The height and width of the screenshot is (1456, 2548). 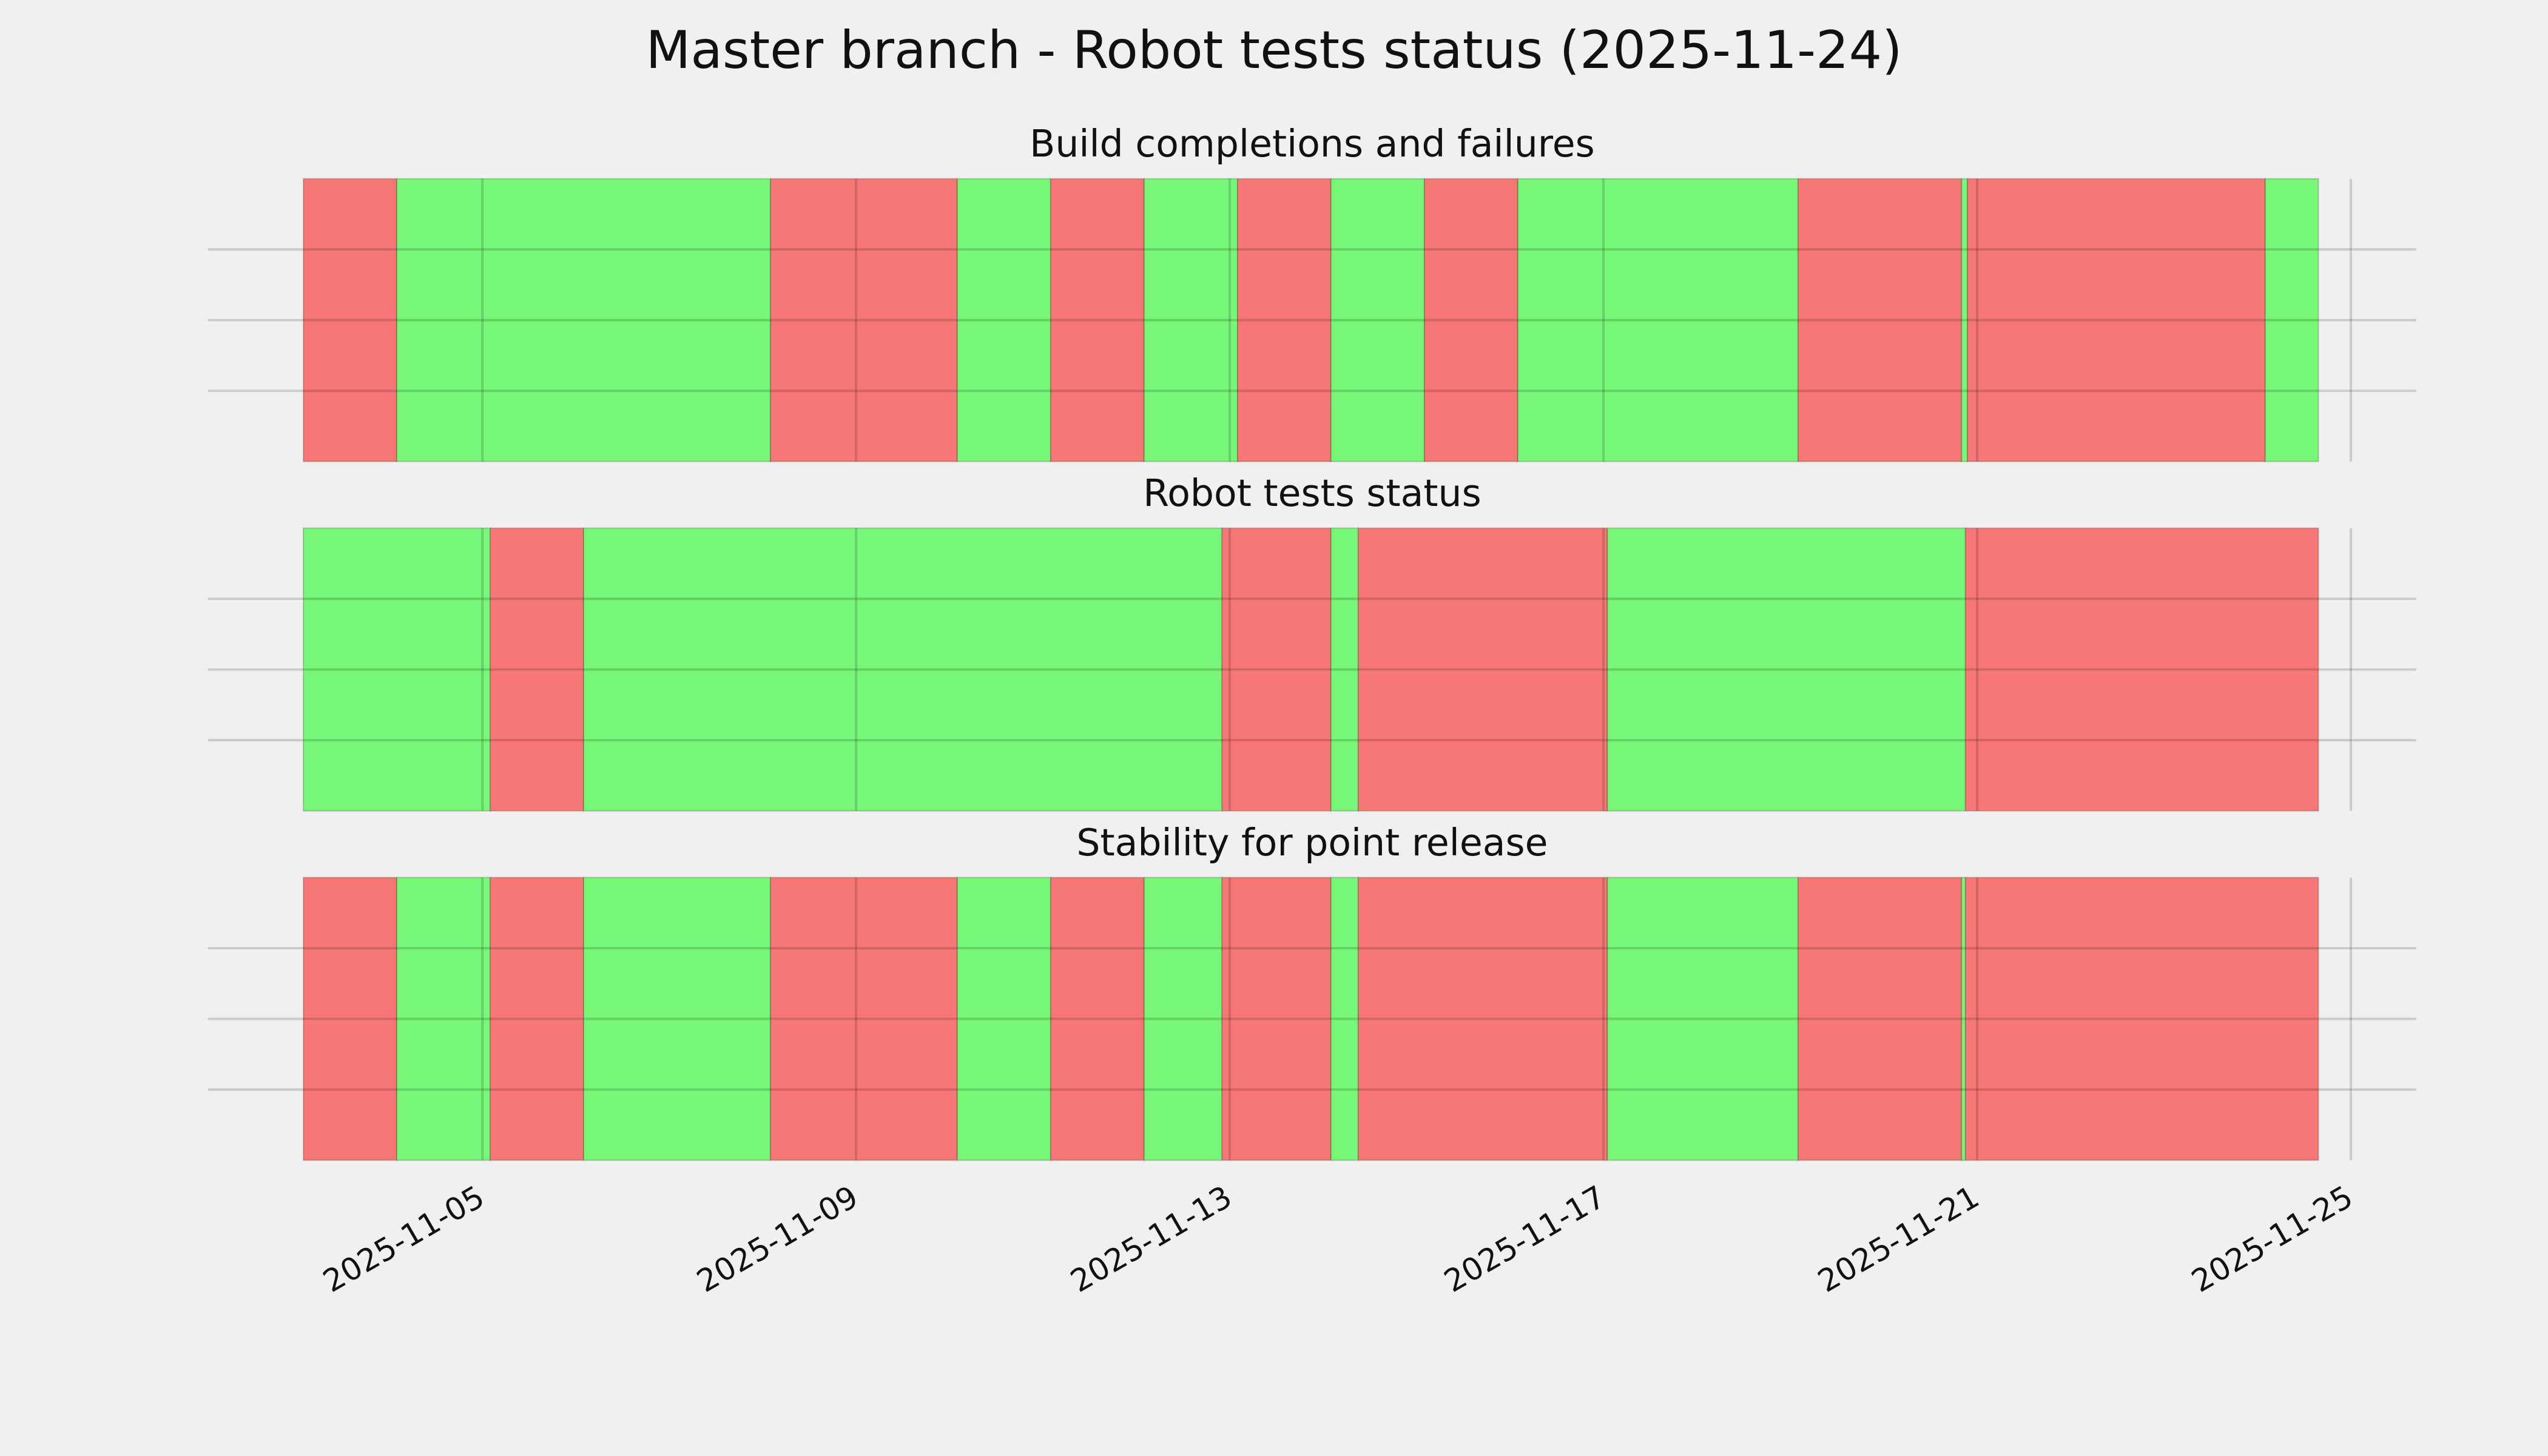 I want to click on subplot-title: Robot tests status, so click(x=1312, y=493).